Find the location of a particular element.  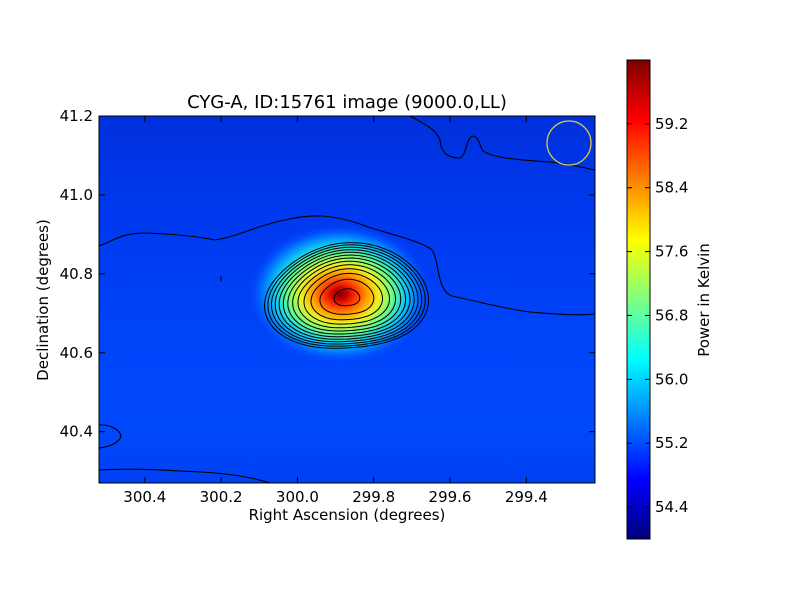

x-axis-label: Right Ascension (degrees) is located at coordinates (347, 515).